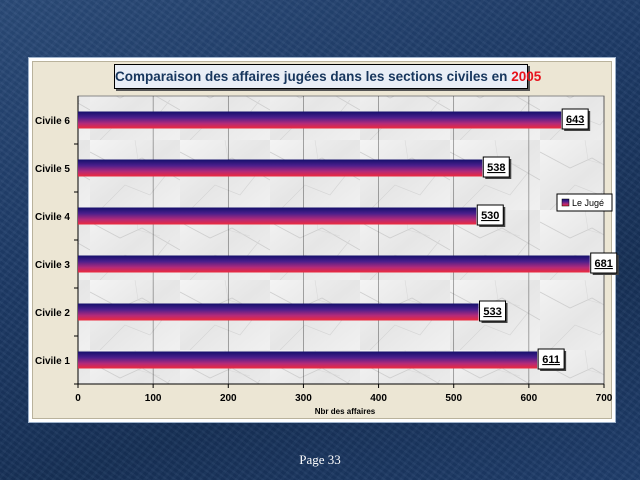 The width and height of the screenshot is (640, 480). Describe the element at coordinates (153, 398) in the screenshot. I see `x-tick-label: 100` at that location.